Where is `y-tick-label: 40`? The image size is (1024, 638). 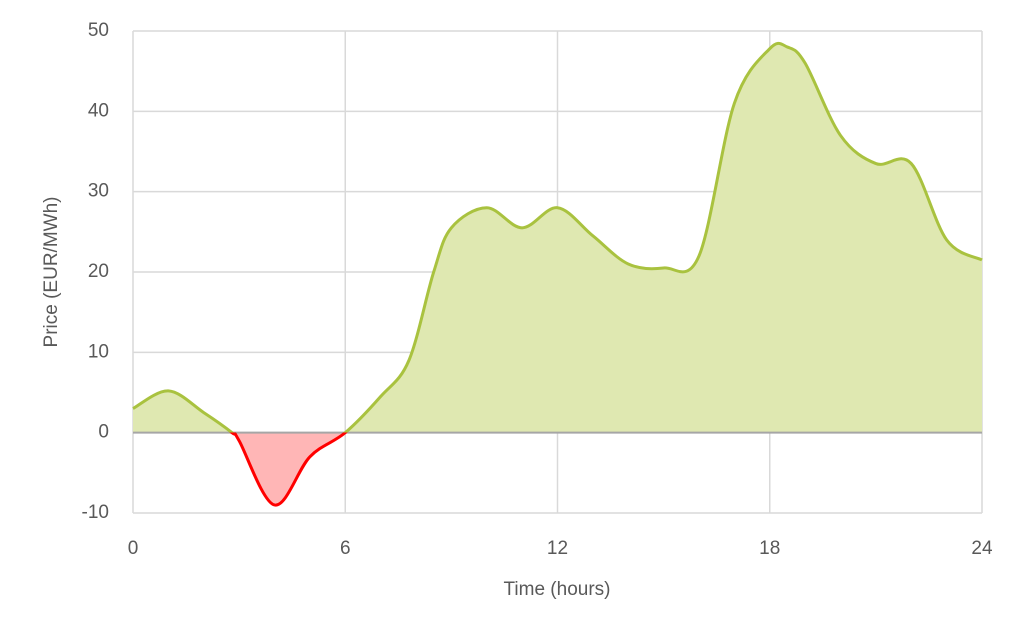 y-tick-label: 40 is located at coordinates (98, 110).